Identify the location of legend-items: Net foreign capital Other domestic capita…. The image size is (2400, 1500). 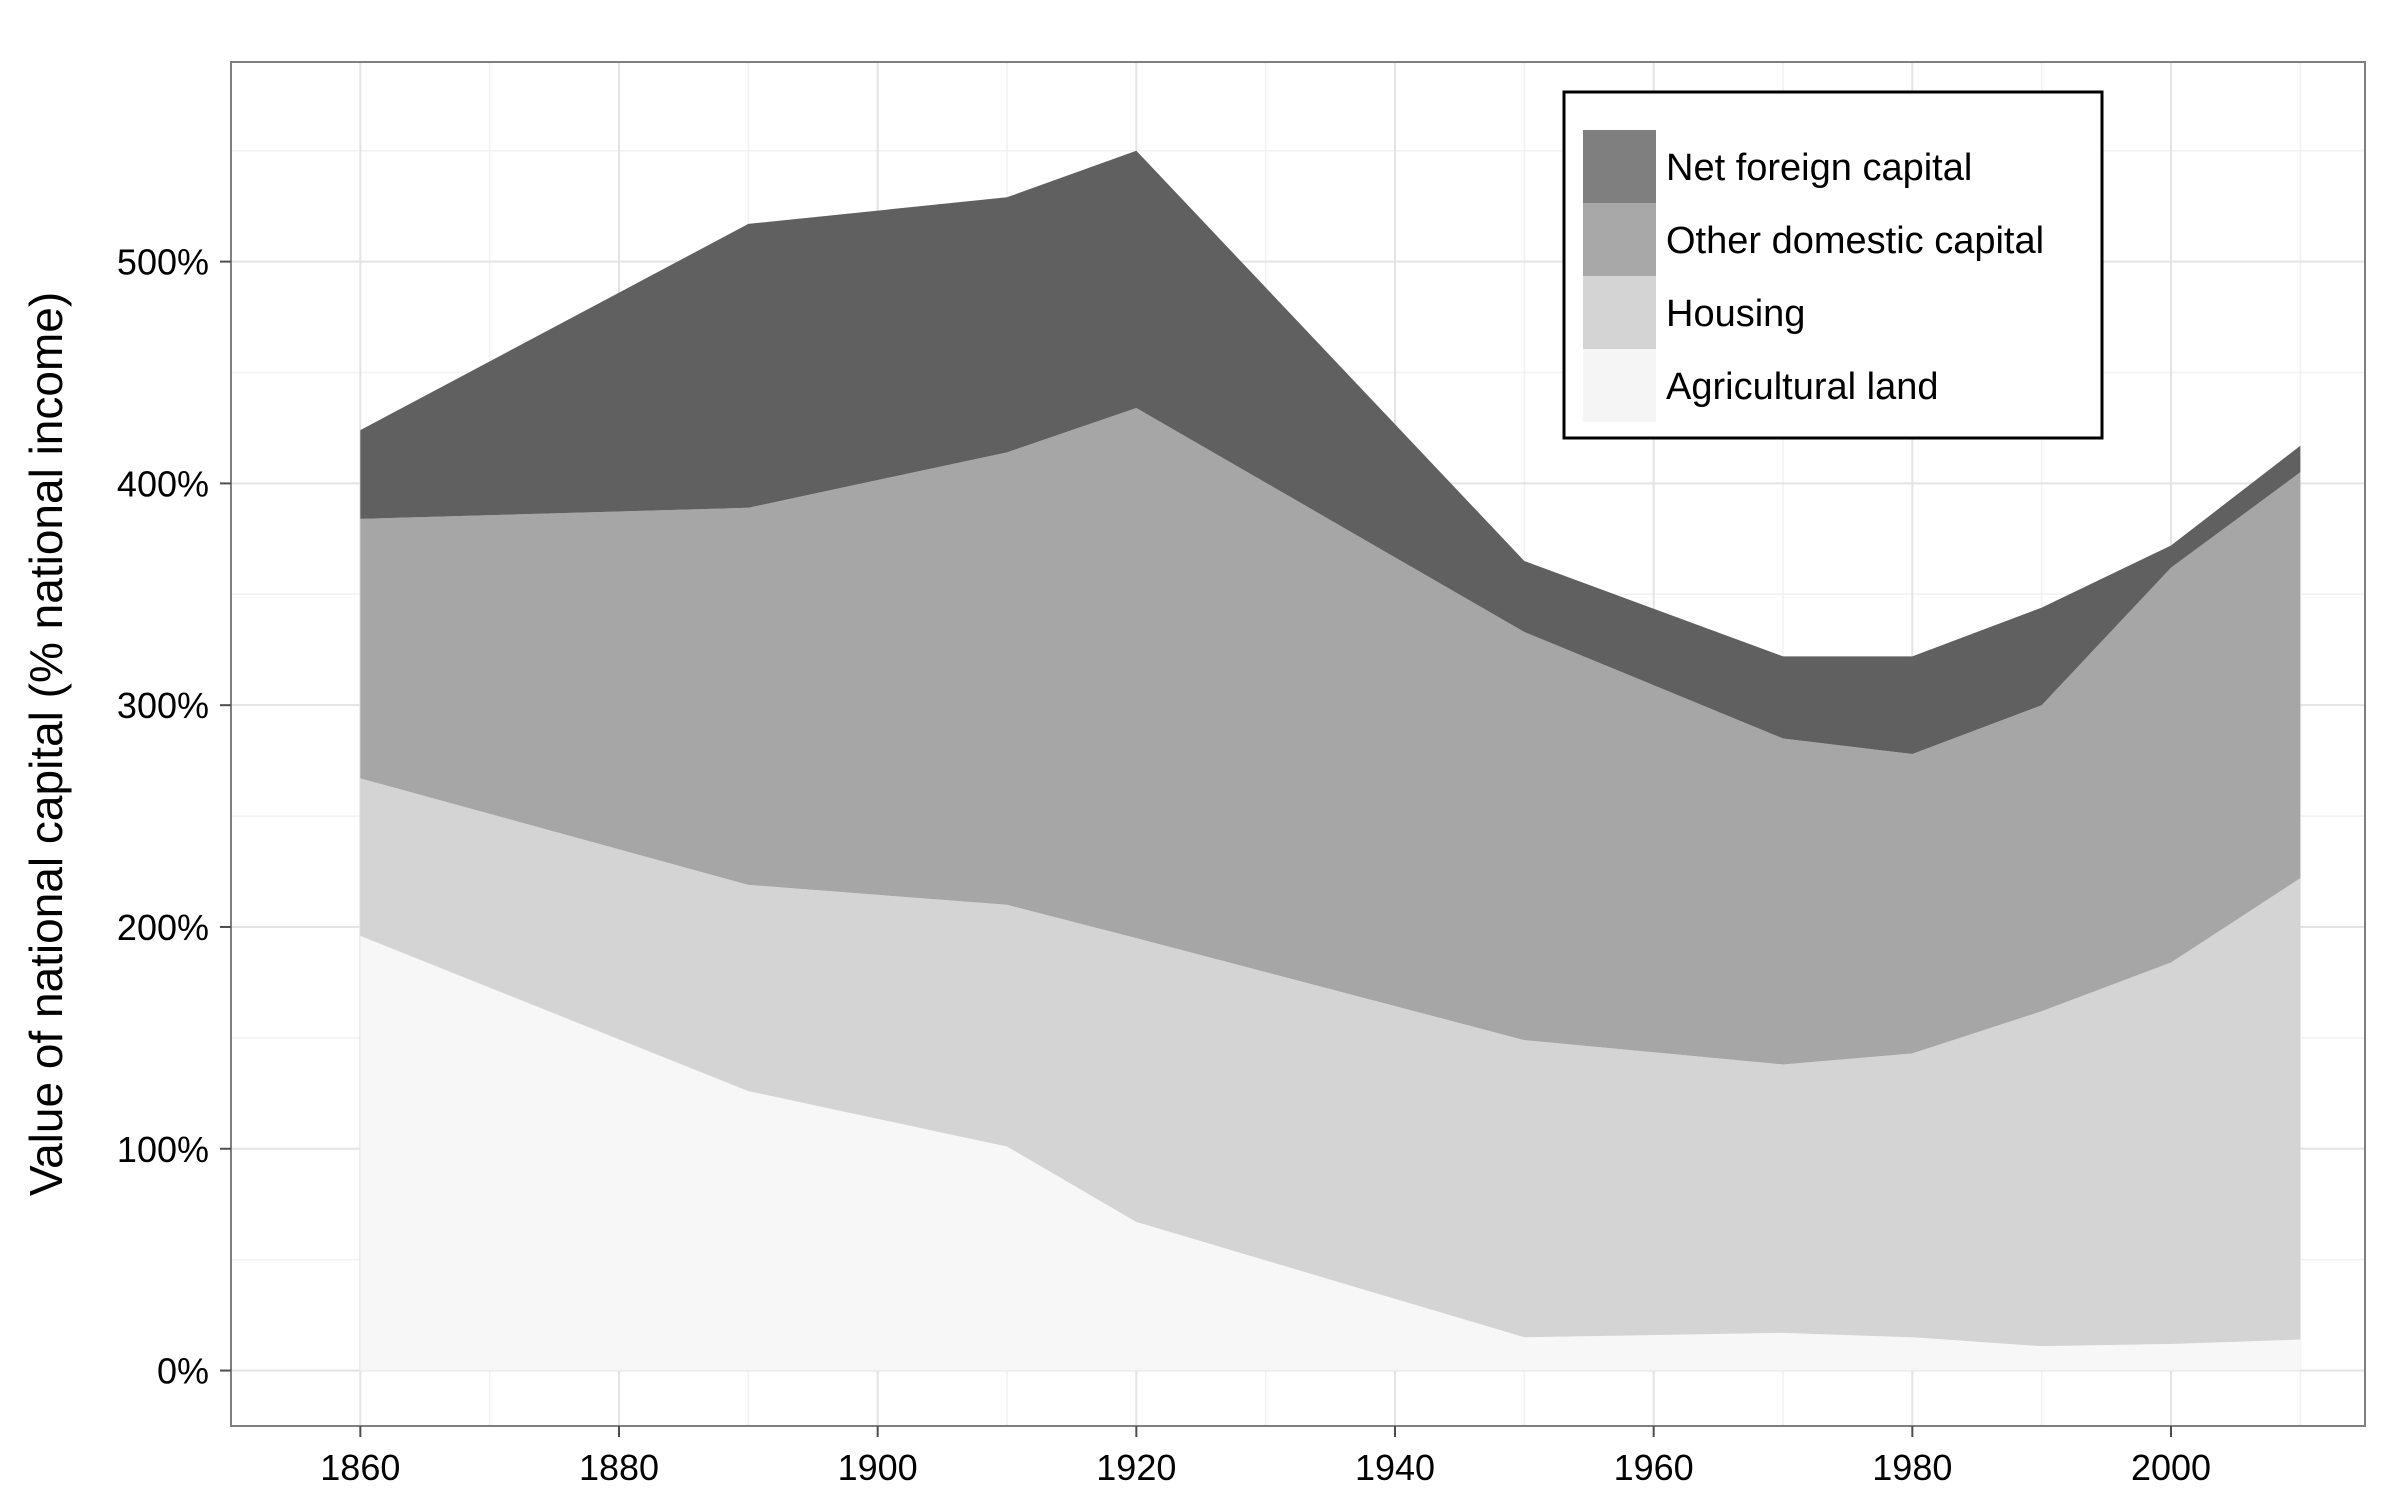
(1813, 276).